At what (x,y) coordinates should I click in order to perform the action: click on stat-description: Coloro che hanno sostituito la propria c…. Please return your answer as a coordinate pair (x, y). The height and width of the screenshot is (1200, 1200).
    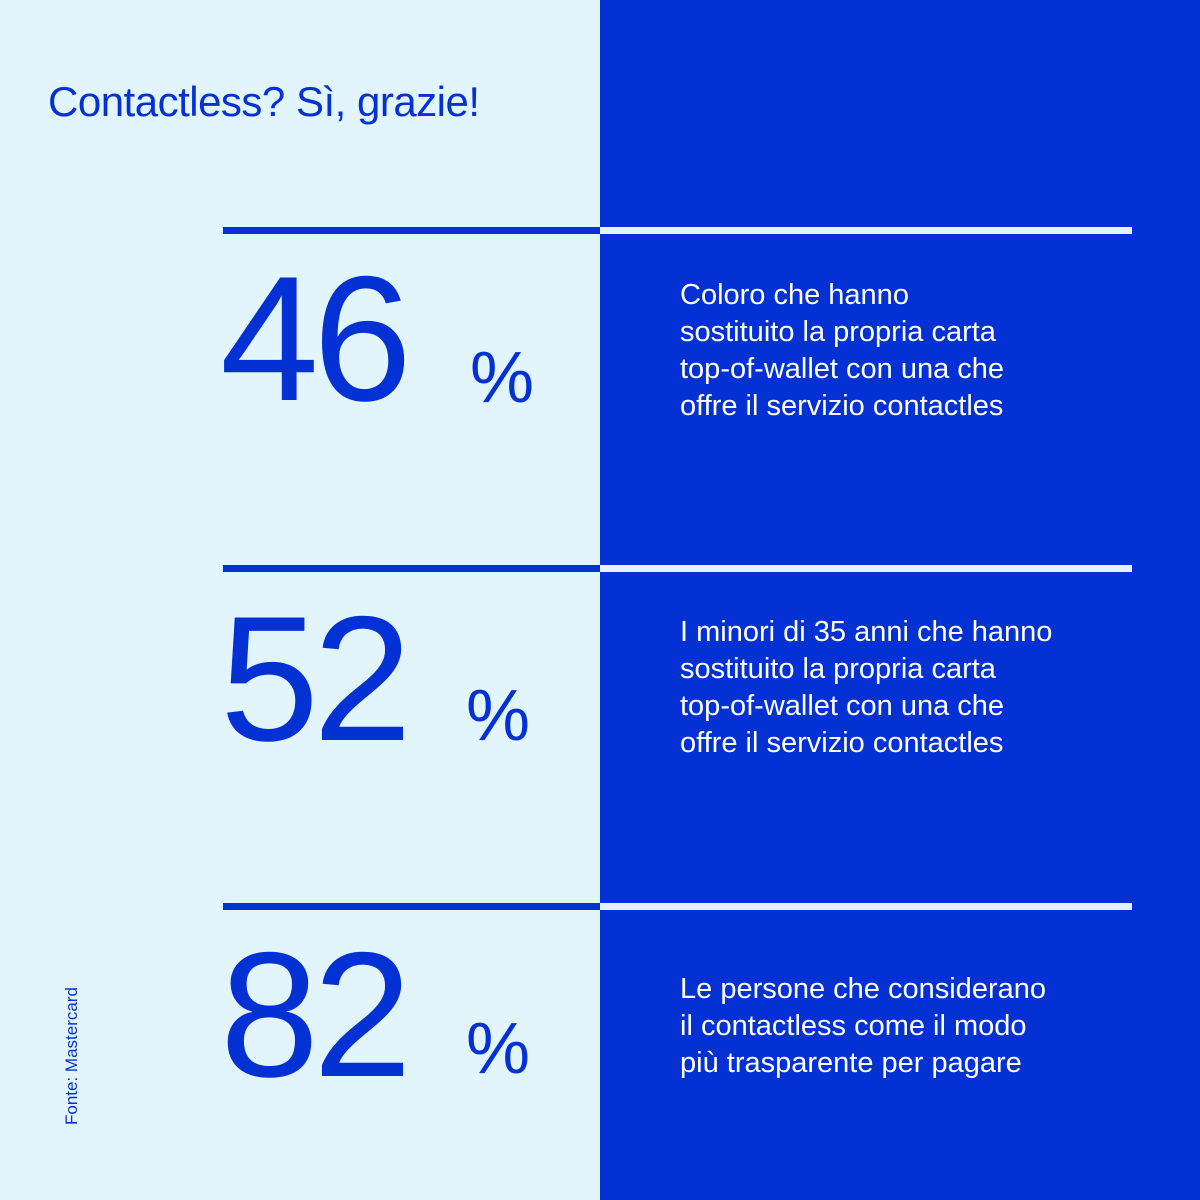
    Looking at the image, I should click on (842, 350).